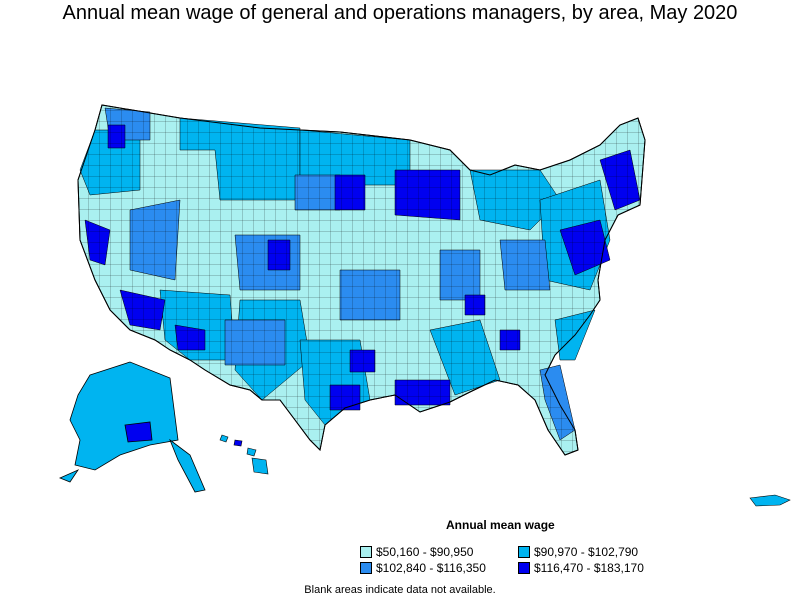  I want to click on legend-item-4: $116,470 - $183,170, so click(581, 568).